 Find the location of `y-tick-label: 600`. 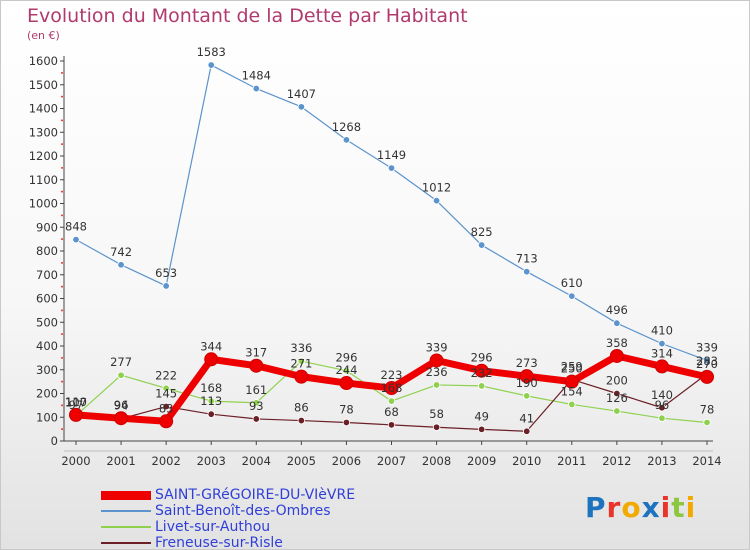

y-tick-label: 600 is located at coordinates (47, 299).